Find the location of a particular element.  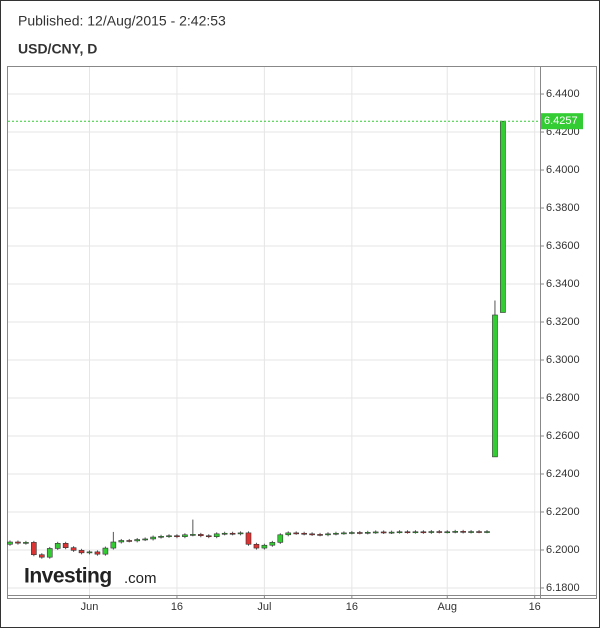

logo-suffix: .com is located at coordinates (140, 578).